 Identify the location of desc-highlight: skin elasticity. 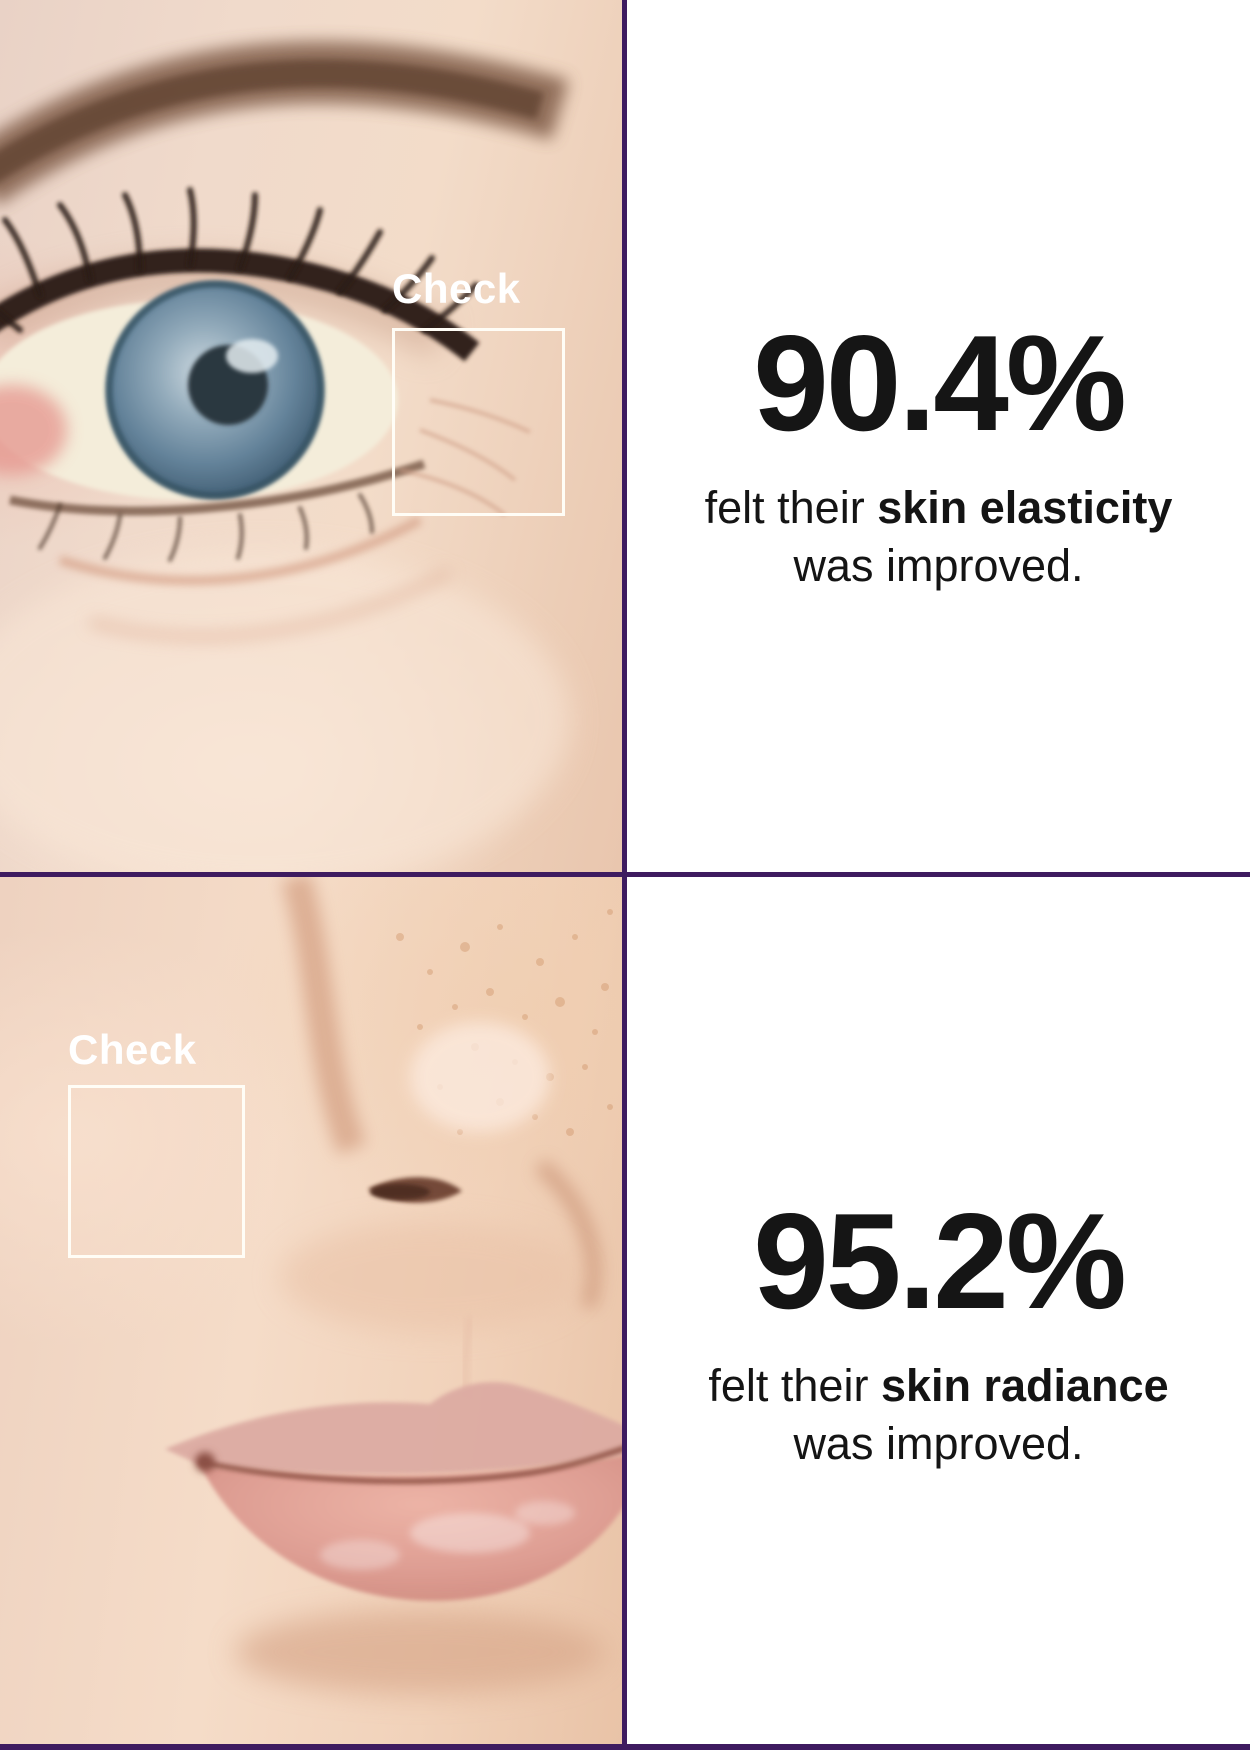
(1025, 508).